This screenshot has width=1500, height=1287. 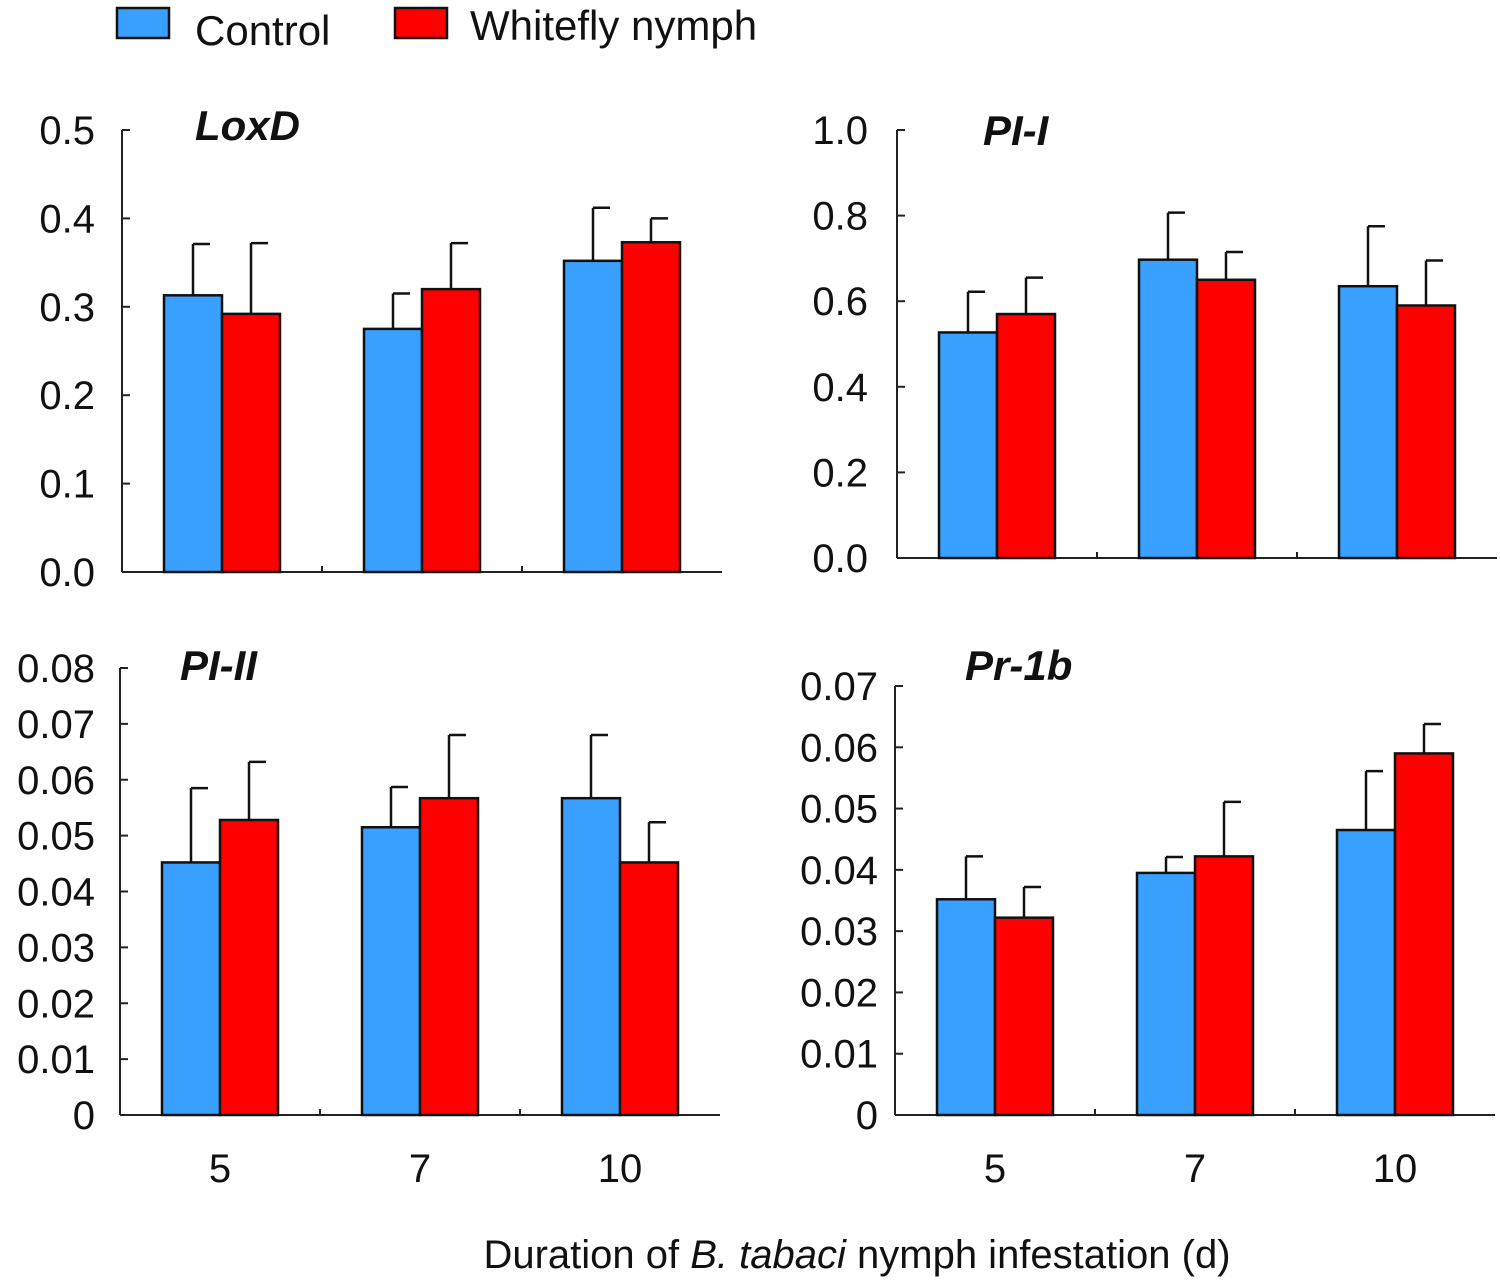 I want to click on y-tick-label: 0.1, so click(x=67, y=485).